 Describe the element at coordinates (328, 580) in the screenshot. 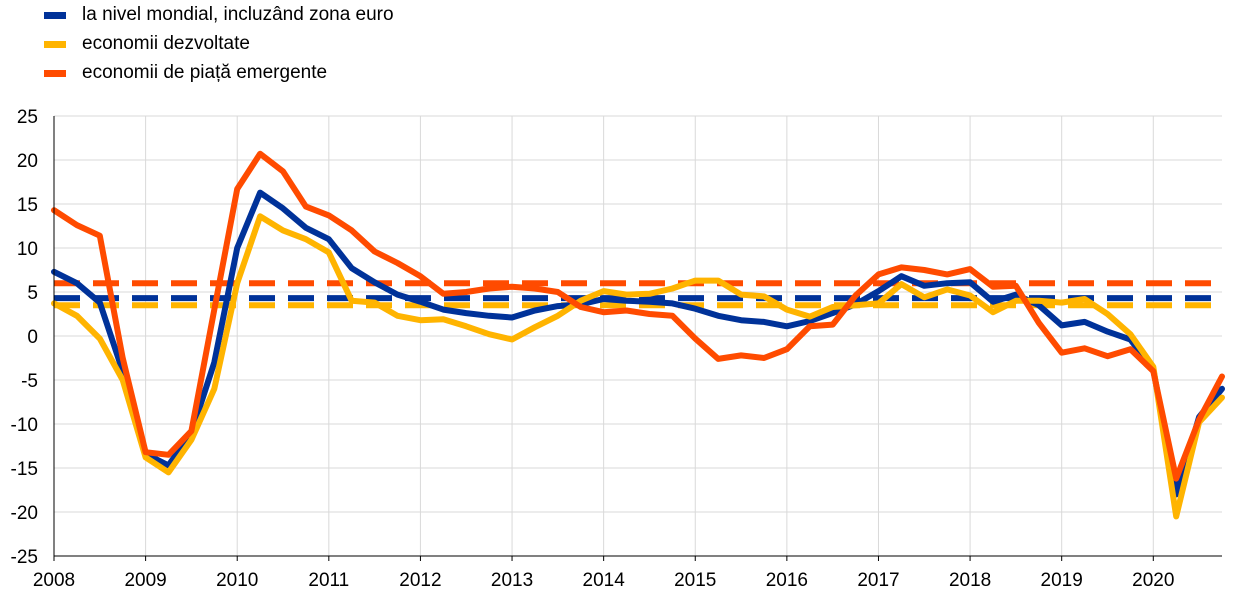

I see `x-tick-label: 2011` at that location.